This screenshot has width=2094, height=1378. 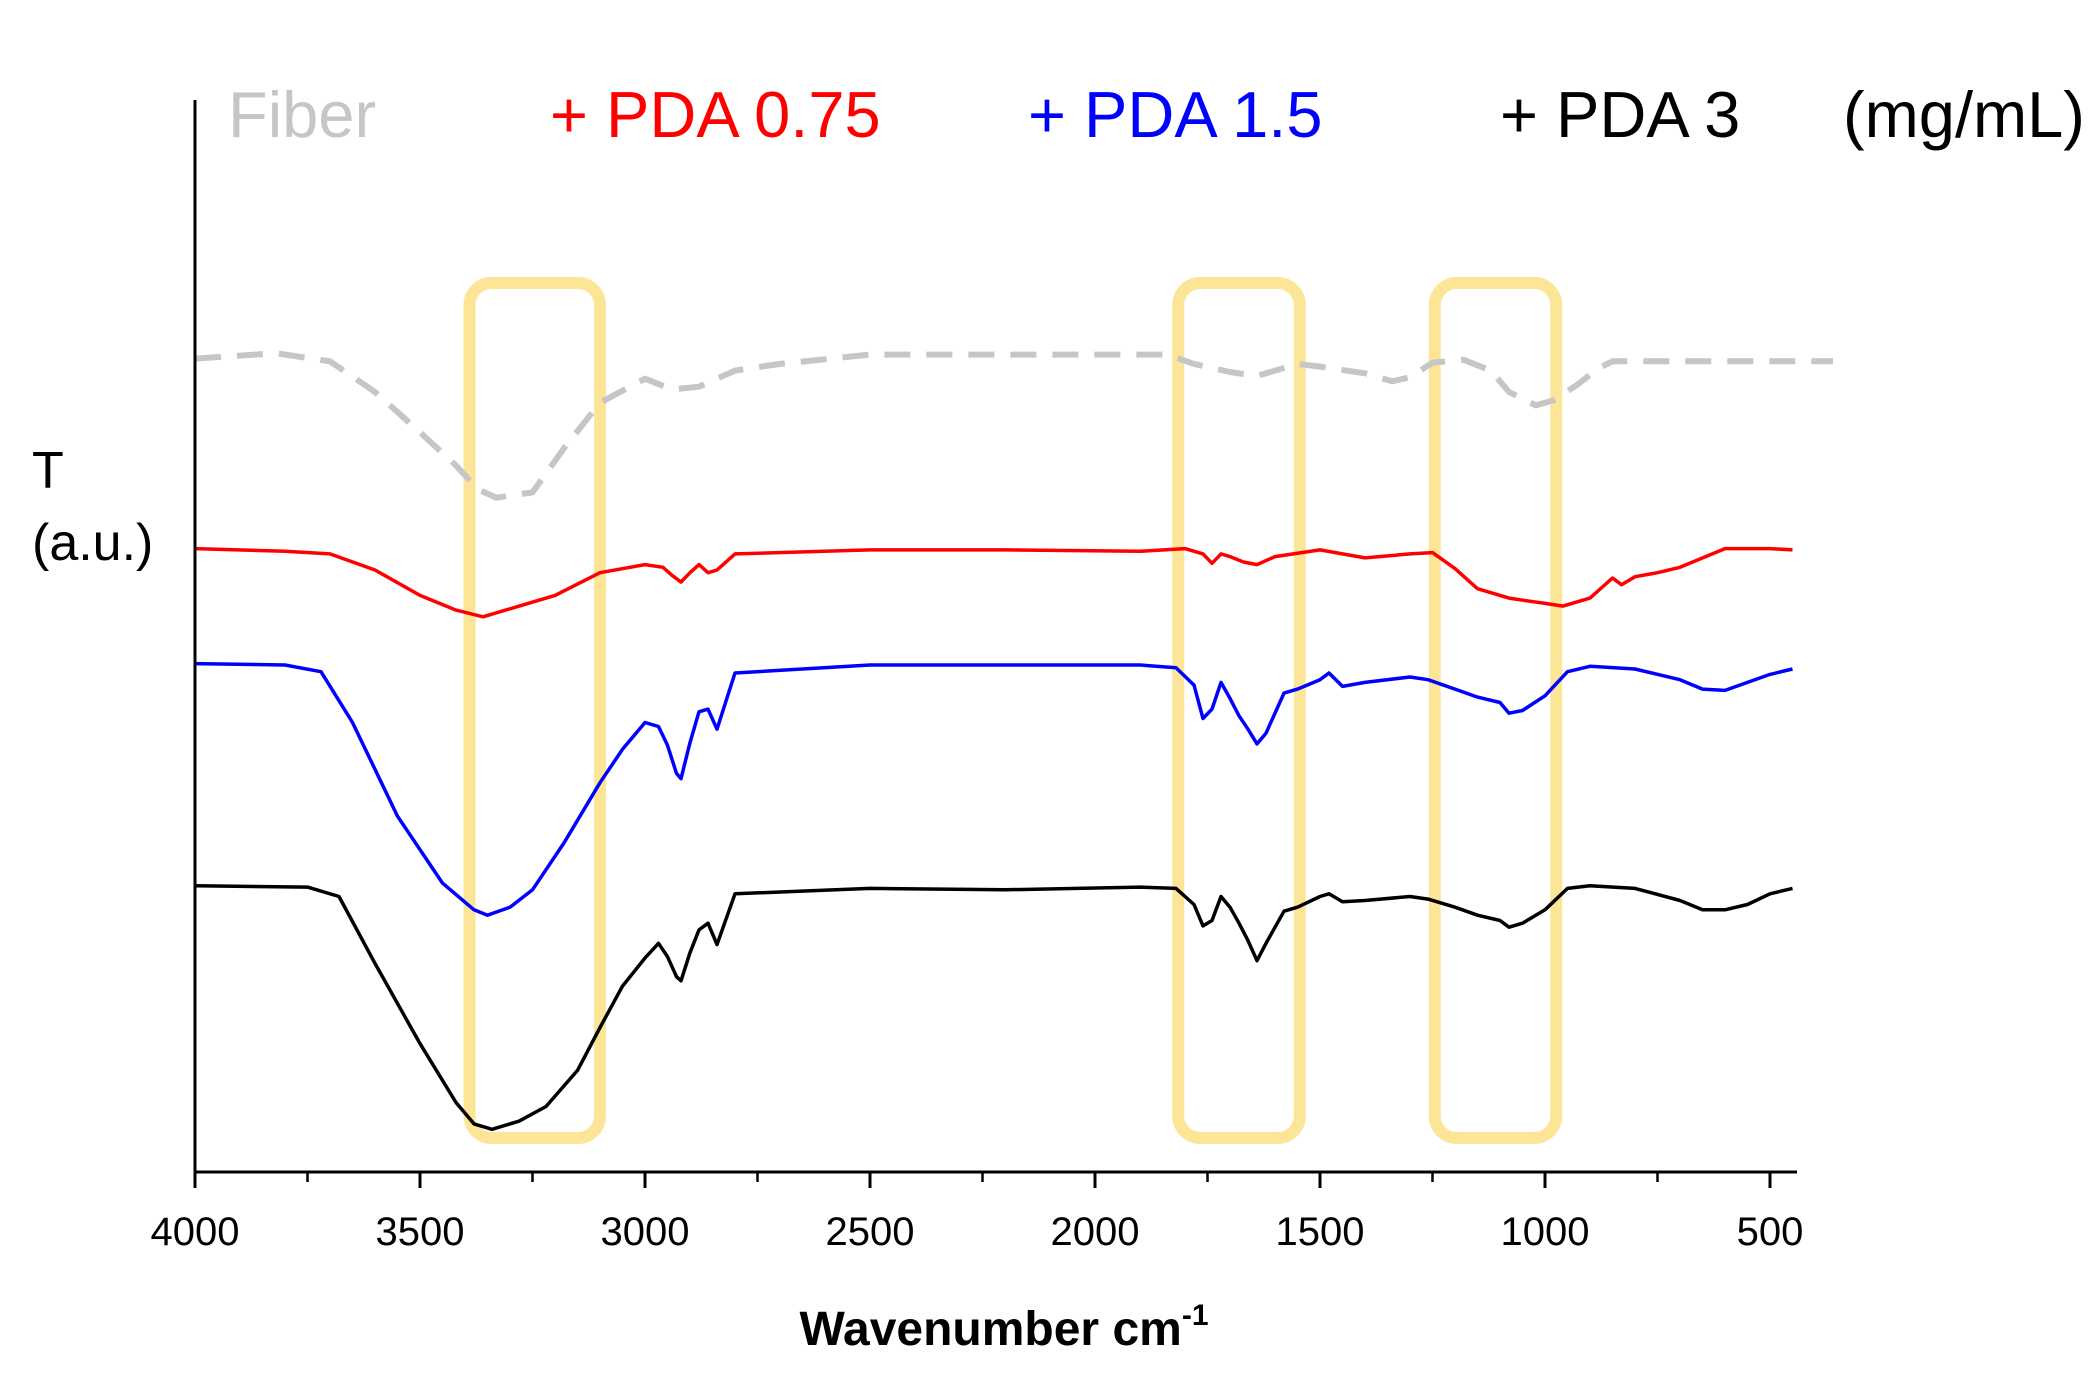 What do you see at coordinates (1620, 114) in the screenshot?
I see `legend-pda-3: + PDA 3` at bounding box center [1620, 114].